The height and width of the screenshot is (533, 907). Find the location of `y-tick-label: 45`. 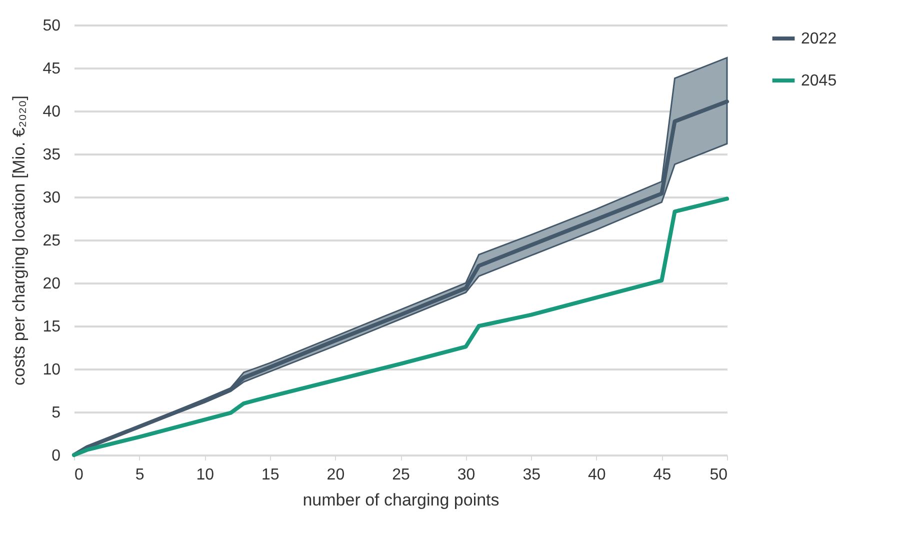

y-tick-label: 45 is located at coordinates (51, 69).